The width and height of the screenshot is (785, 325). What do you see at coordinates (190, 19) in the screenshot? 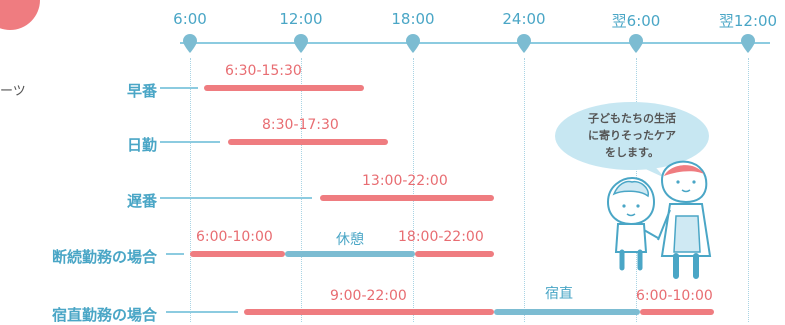
I see `time-tick-label: 6:00` at bounding box center [190, 19].